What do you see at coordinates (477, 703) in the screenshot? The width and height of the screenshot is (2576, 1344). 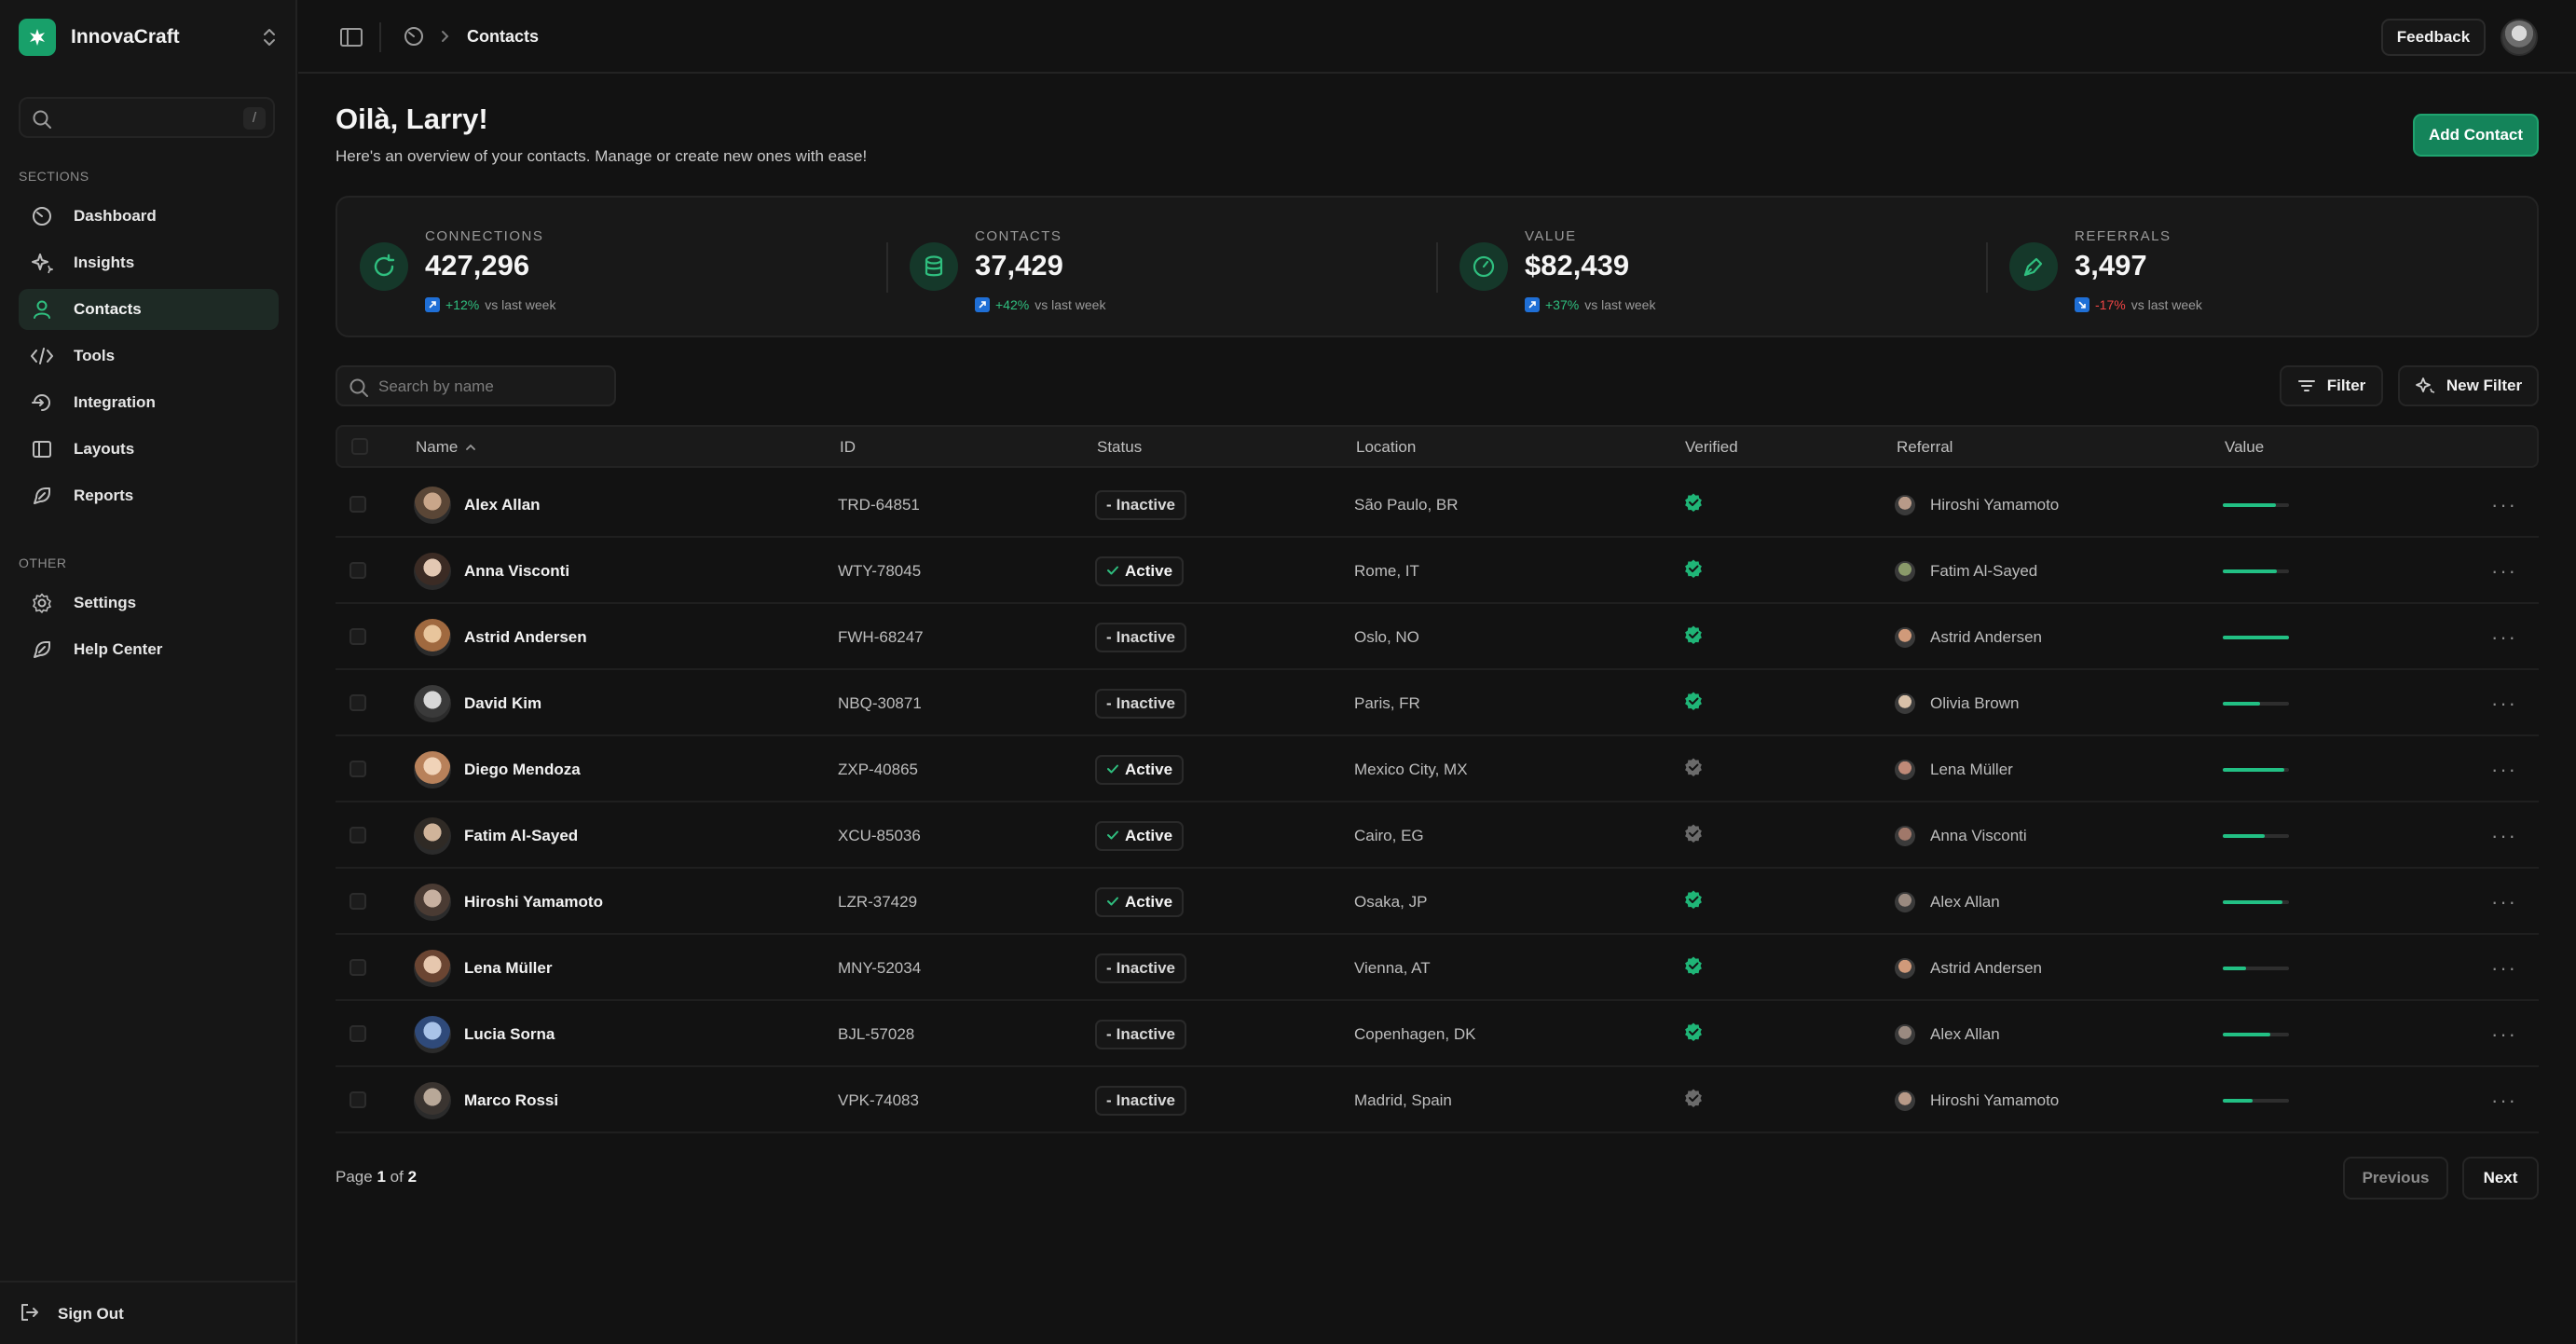 I see `contact-name-cell: David Kim` at bounding box center [477, 703].